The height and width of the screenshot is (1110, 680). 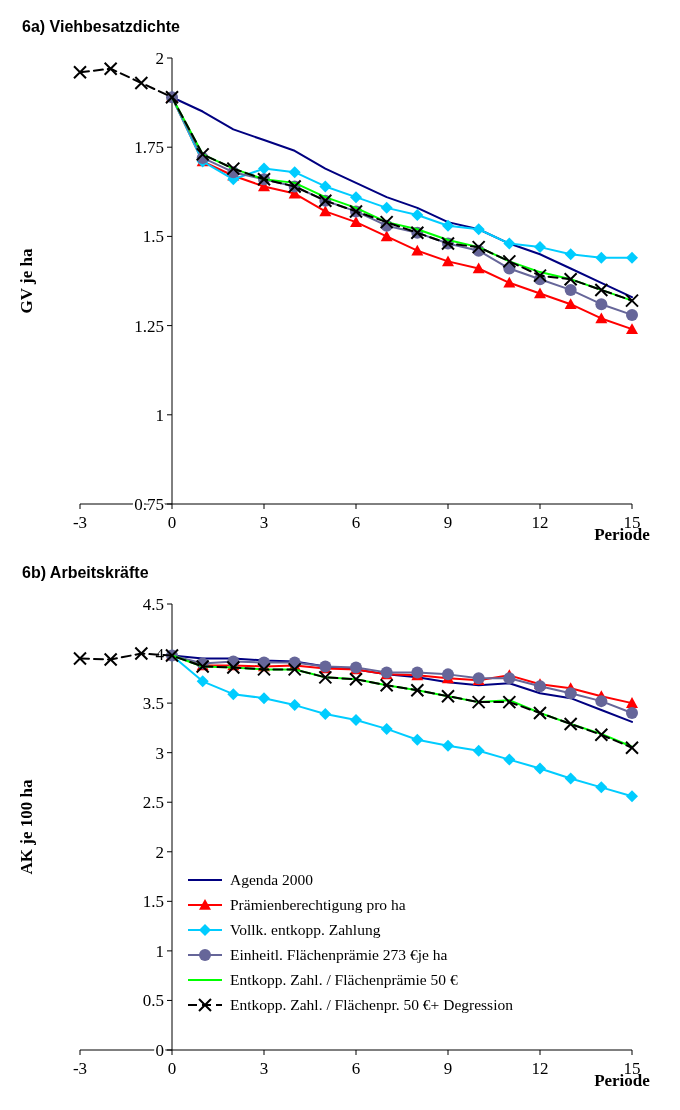 I want to click on y-tick-label: 1.75, so click(x=149, y=148).